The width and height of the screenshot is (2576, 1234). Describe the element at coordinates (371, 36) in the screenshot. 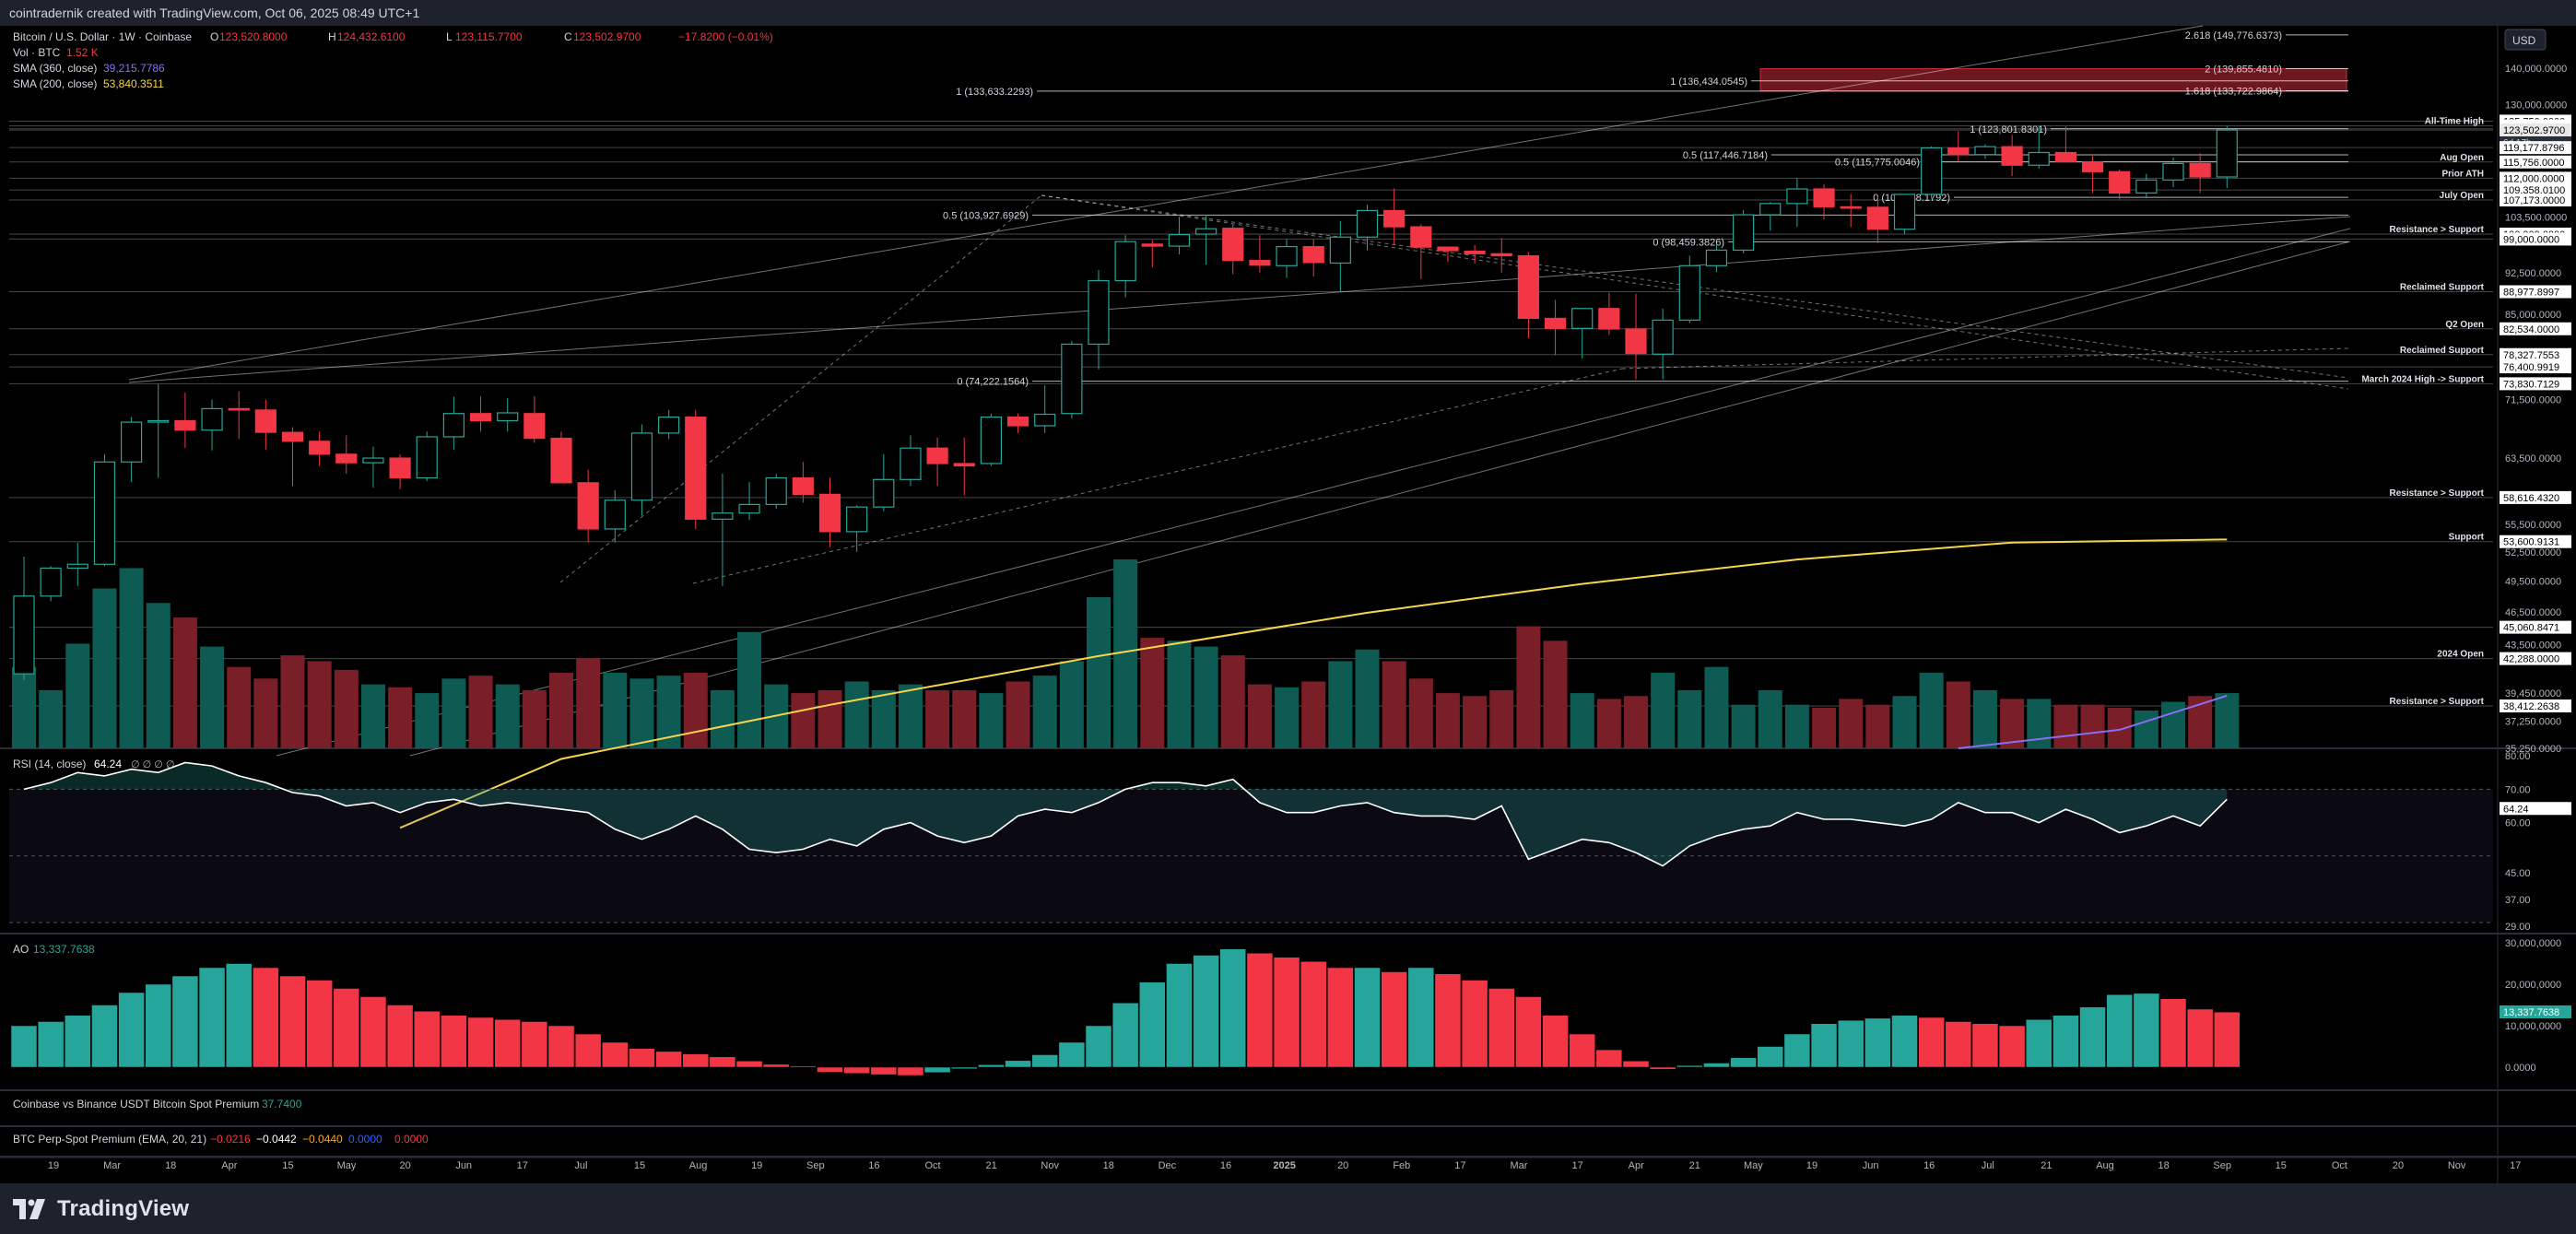

I see `legend-ohlc-value-1: 124,432.6100` at that location.